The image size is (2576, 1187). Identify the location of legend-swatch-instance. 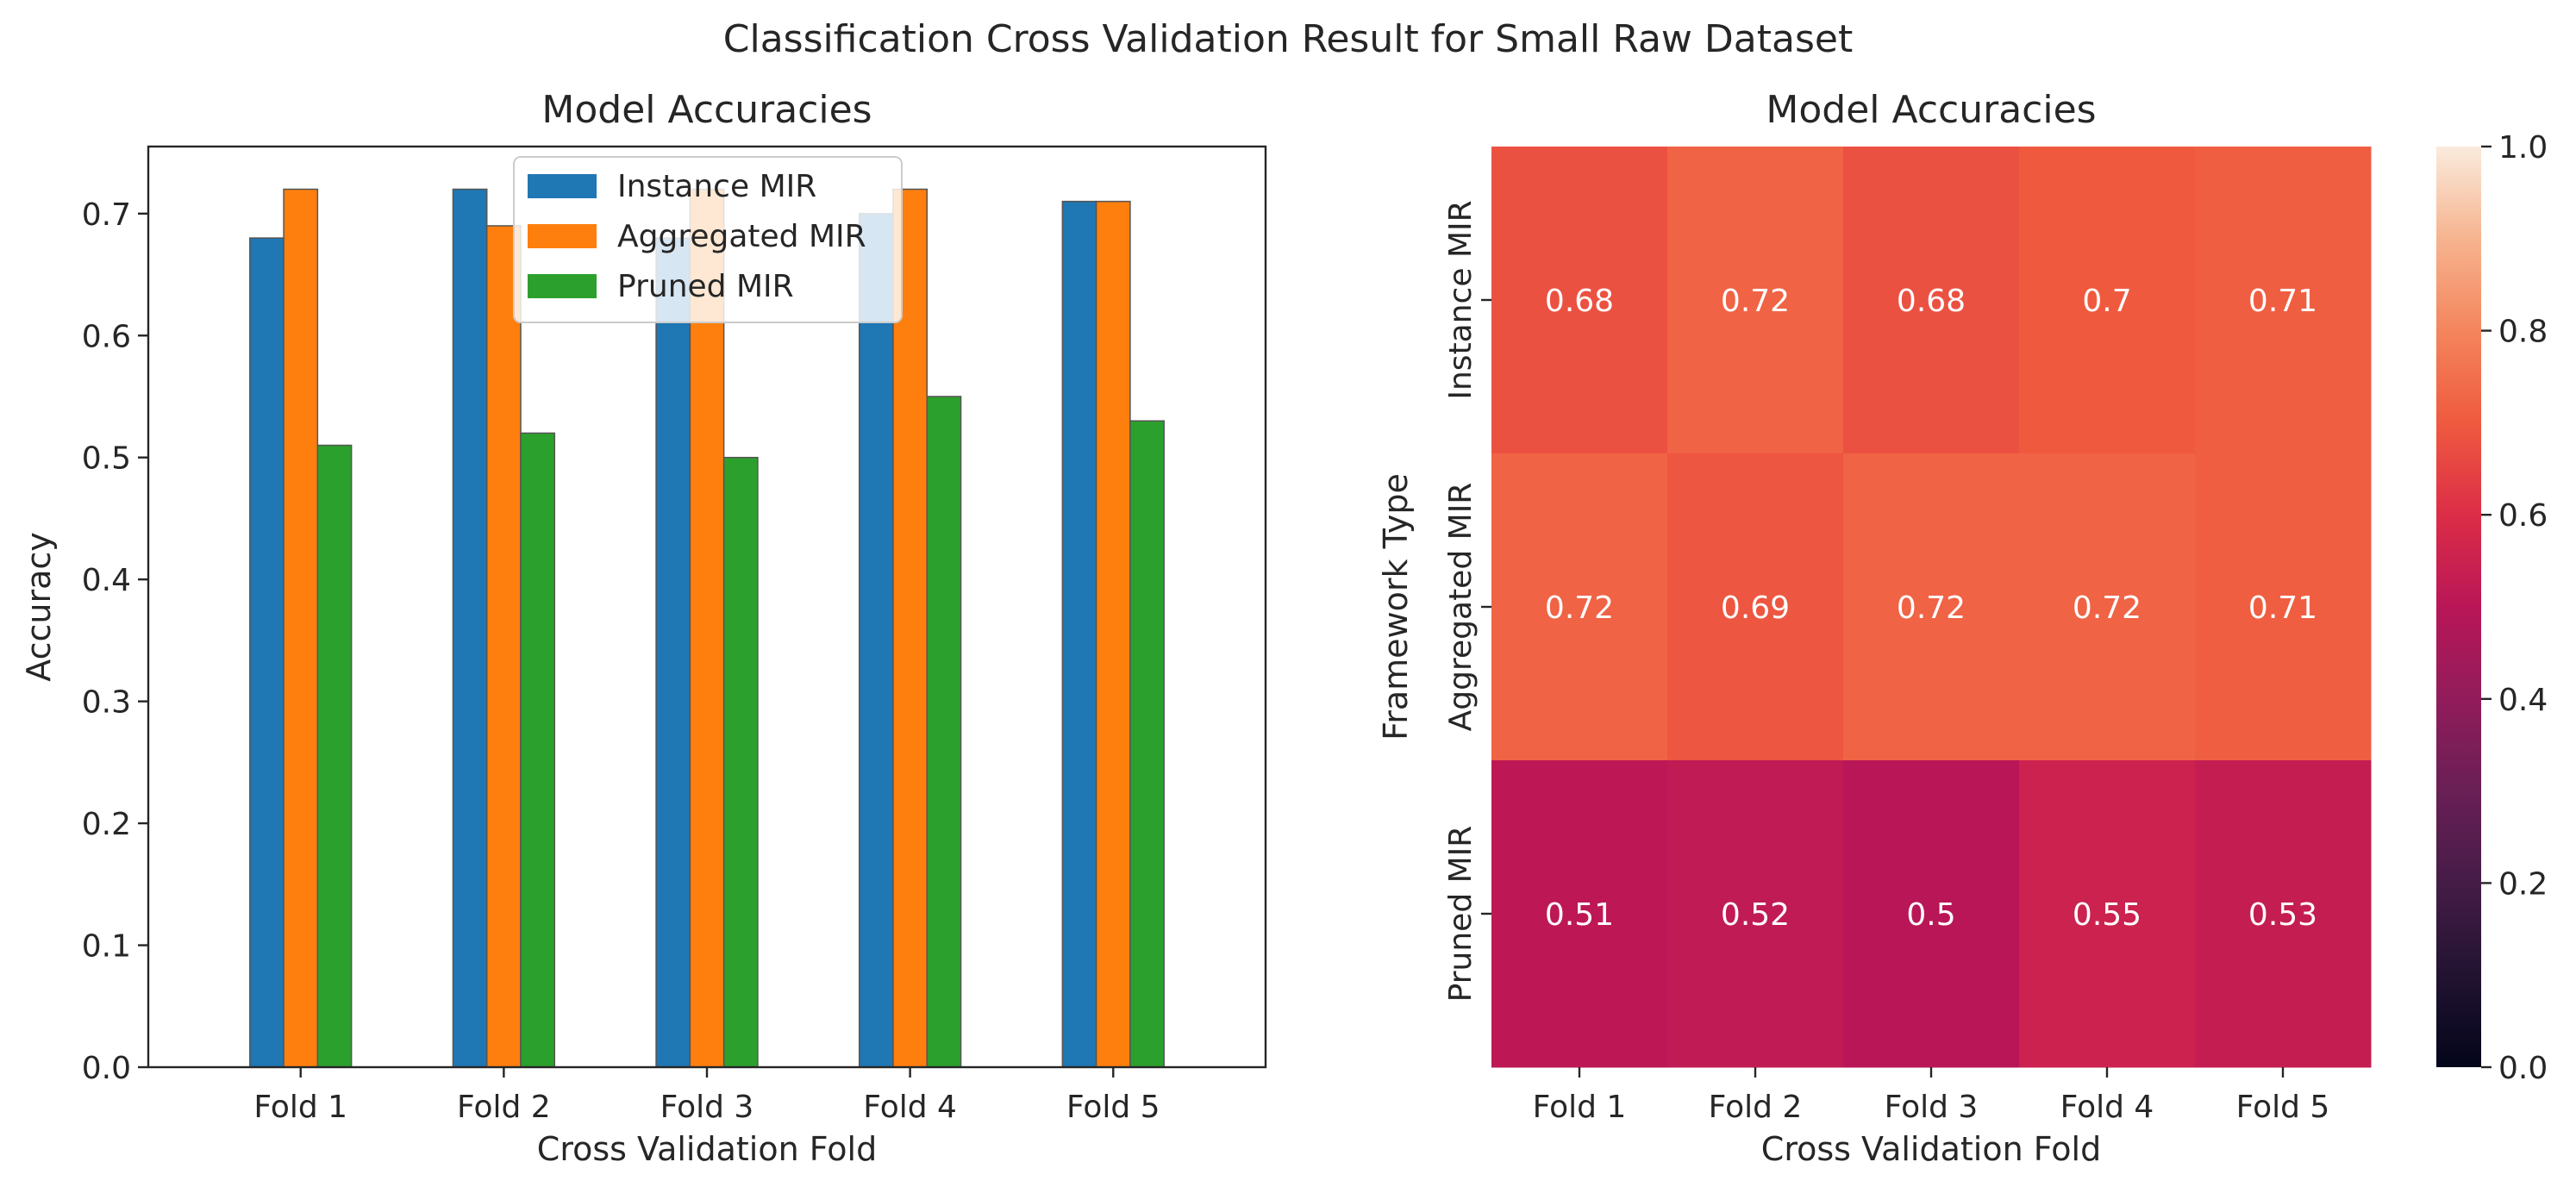
(562, 186).